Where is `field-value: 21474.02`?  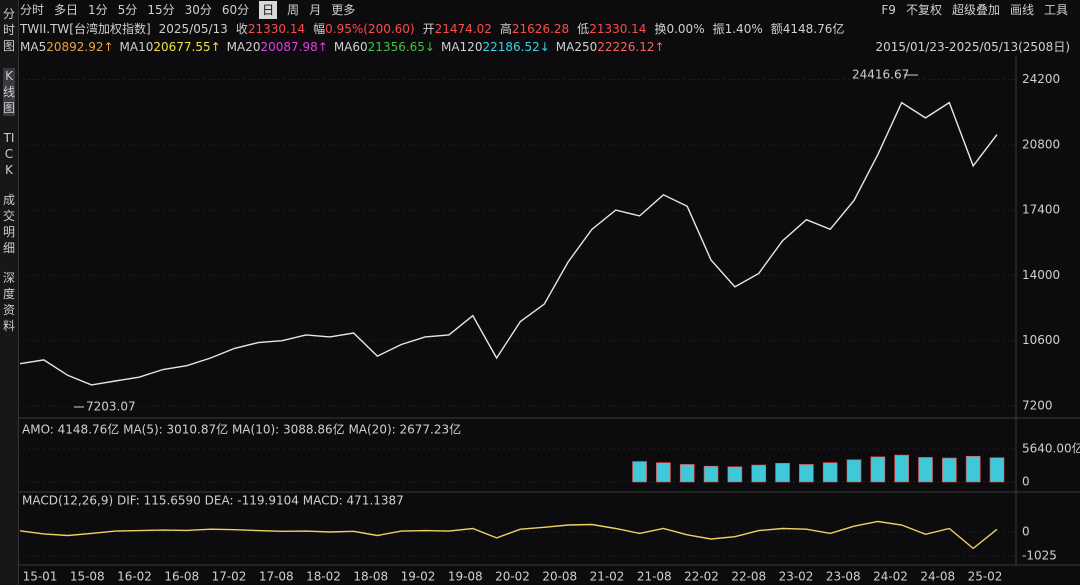
field-value: 21474.02 is located at coordinates (463, 29).